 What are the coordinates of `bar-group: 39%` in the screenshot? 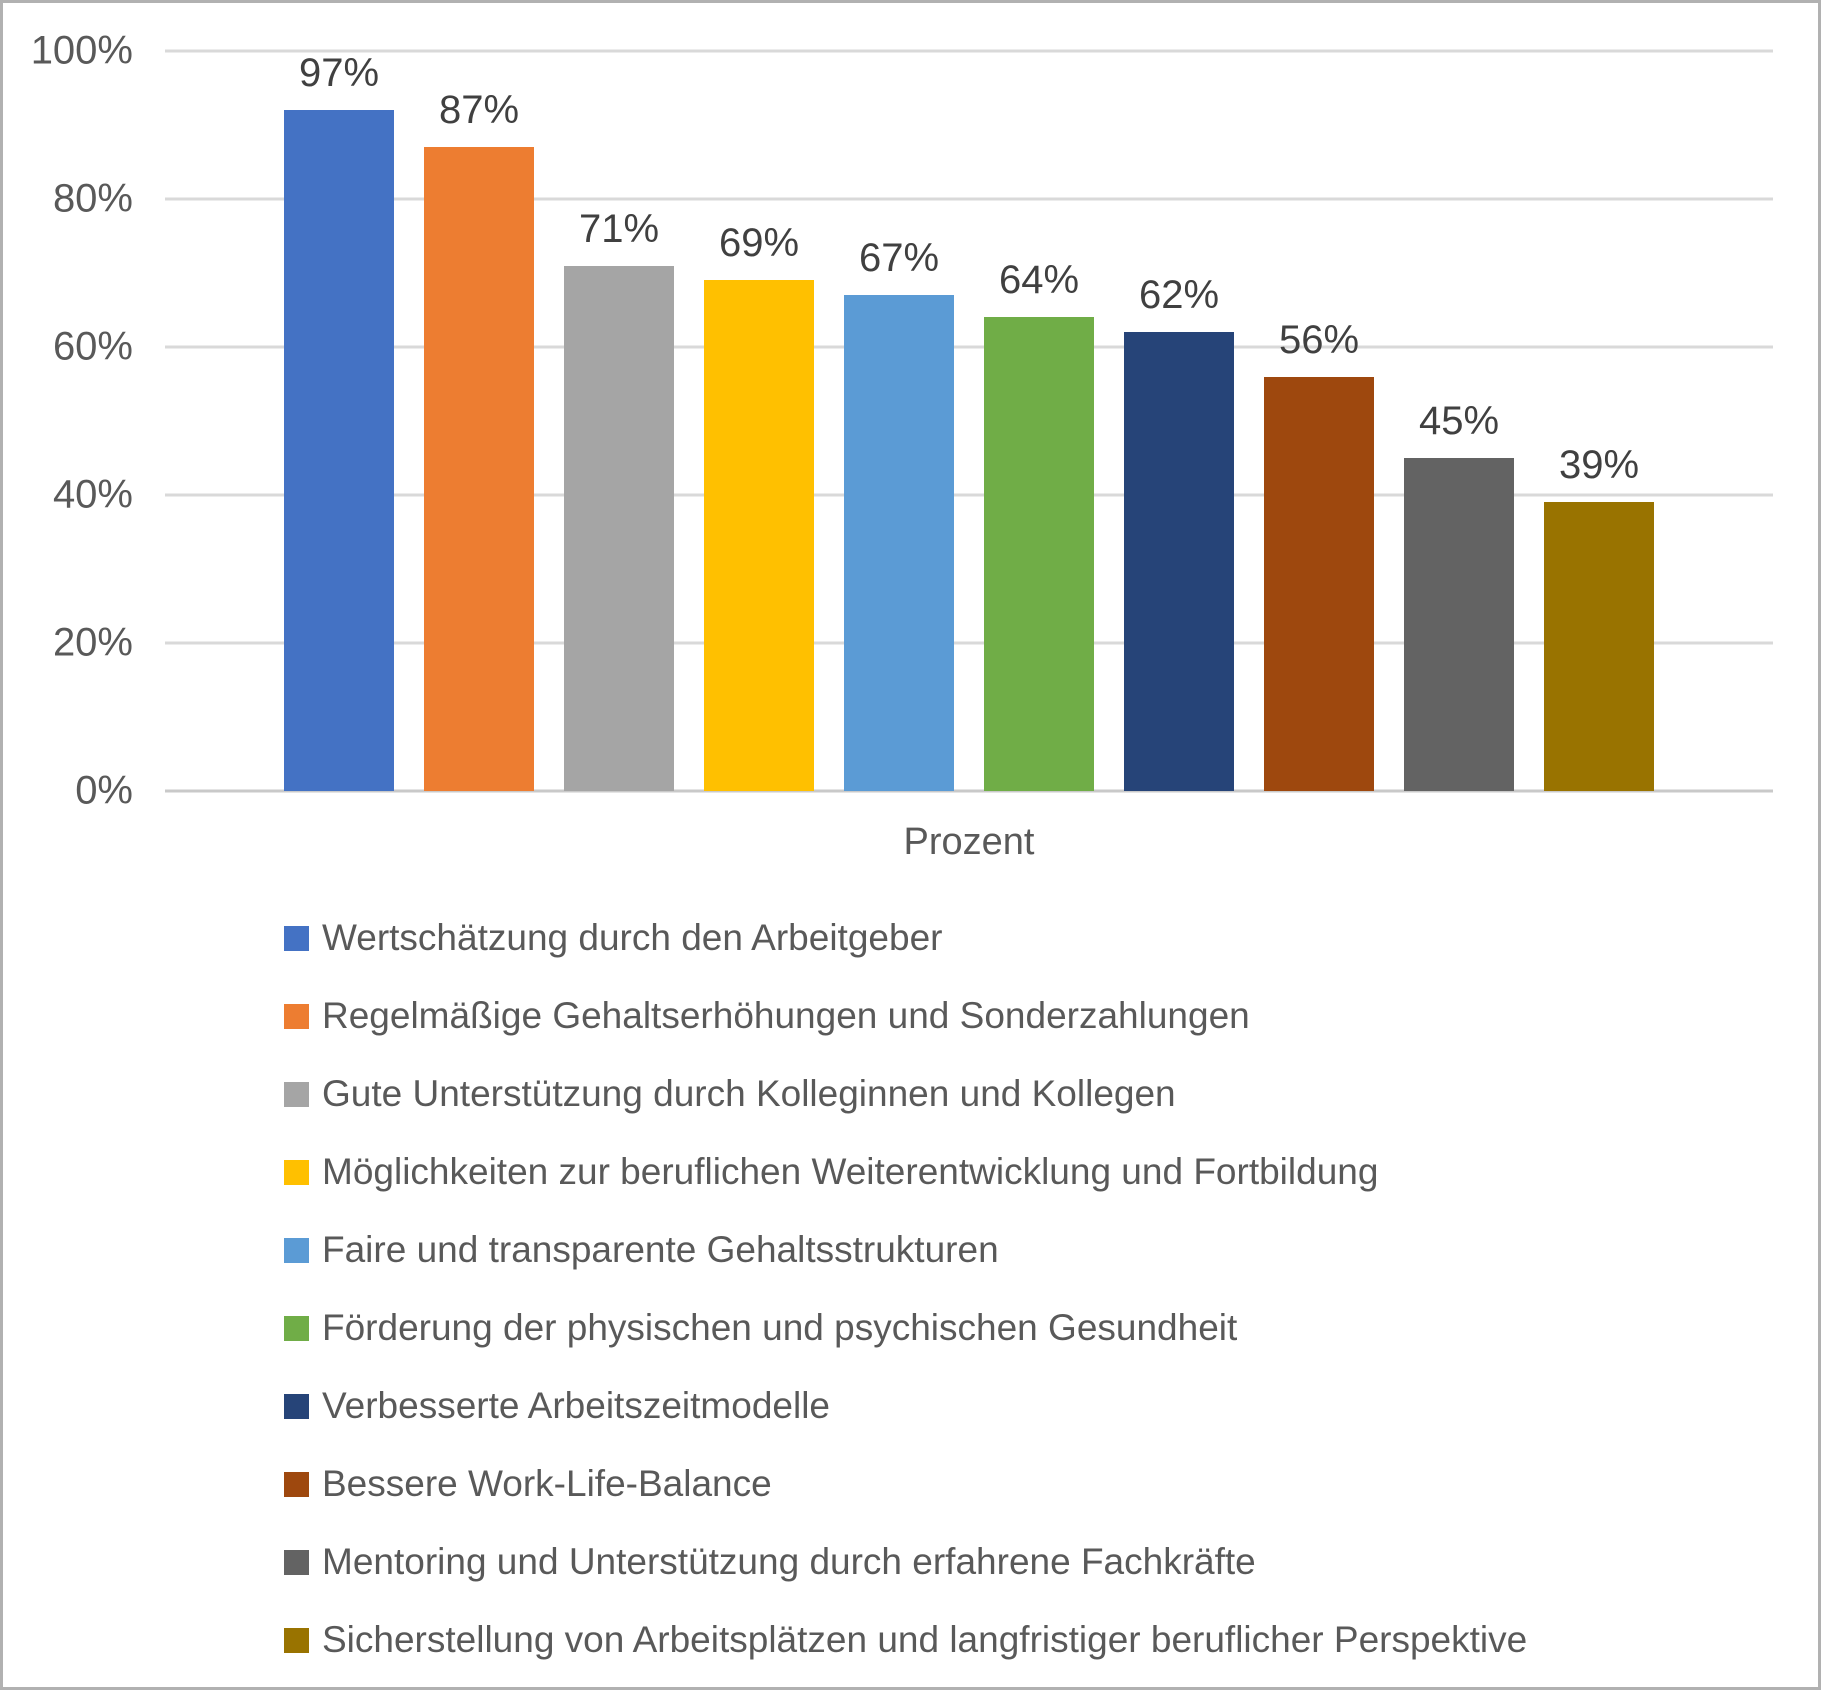 It's located at (1599, 421).